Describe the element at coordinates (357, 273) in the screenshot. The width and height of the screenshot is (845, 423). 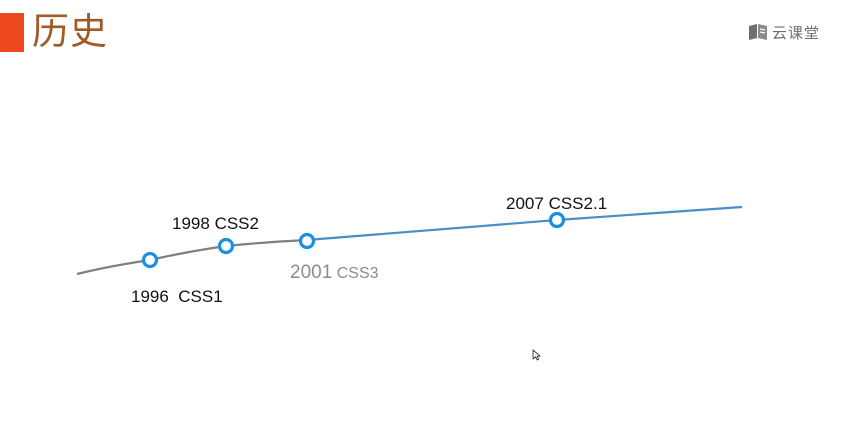
I see `event-name: CSS3` at that location.